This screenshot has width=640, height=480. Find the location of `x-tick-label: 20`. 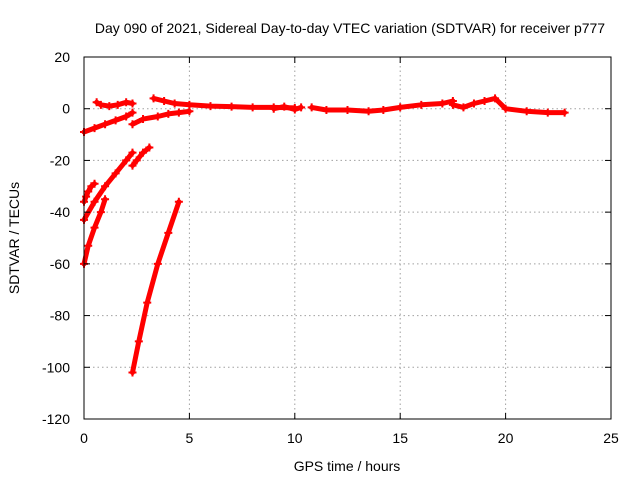

x-tick-label: 20 is located at coordinates (506, 438).